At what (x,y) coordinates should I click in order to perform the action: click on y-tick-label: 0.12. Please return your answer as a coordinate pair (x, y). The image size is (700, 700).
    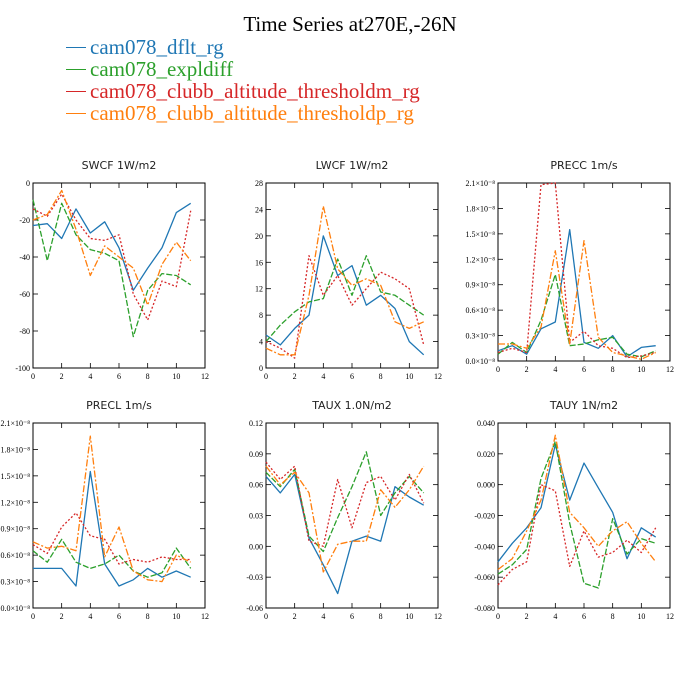
    Looking at the image, I should click on (256, 423).